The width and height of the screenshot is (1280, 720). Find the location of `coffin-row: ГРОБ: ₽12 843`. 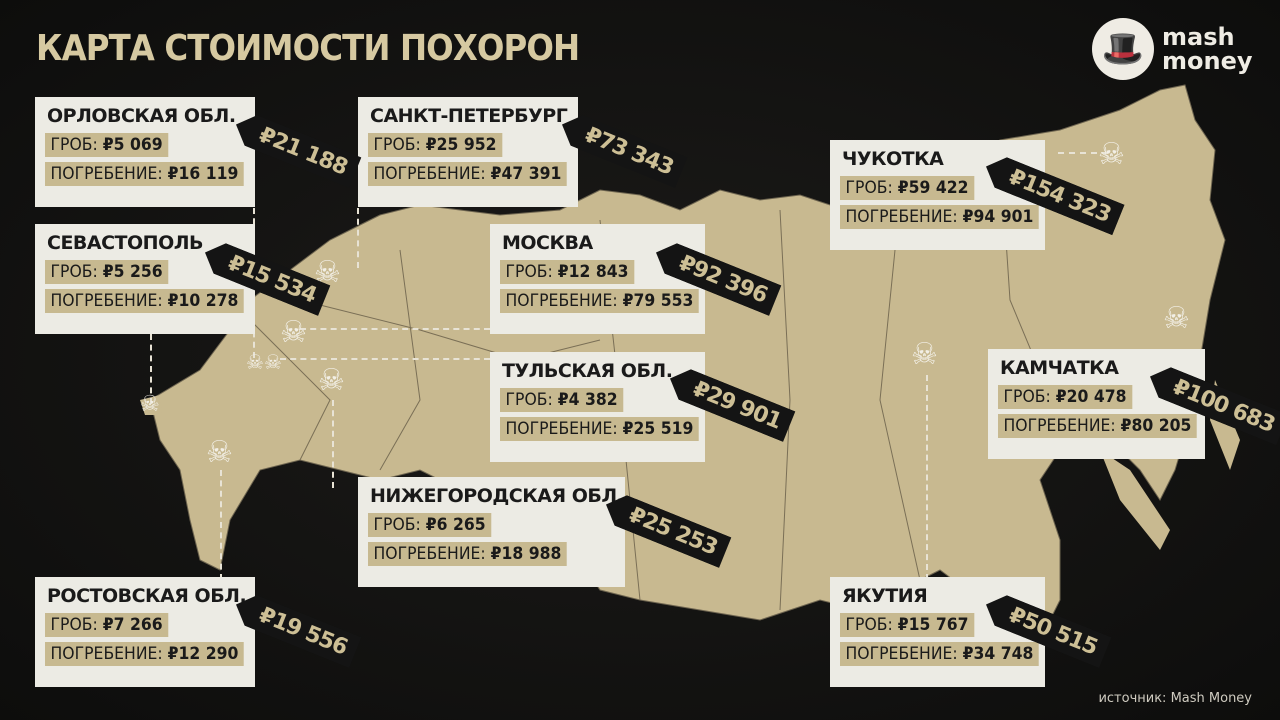

coffin-row: ГРОБ: ₽12 843 is located at coordinates (567, 272).